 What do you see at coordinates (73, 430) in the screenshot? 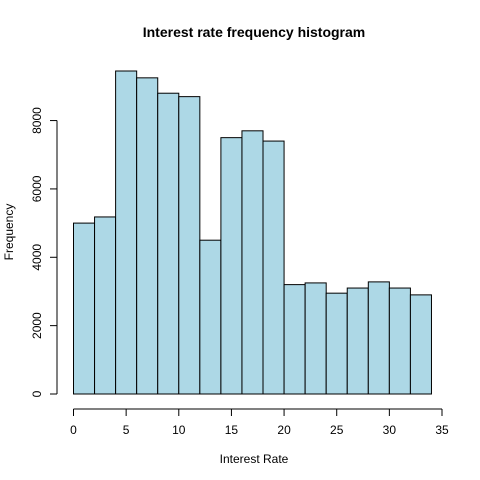
I see `x-tick-label: 0` at bounding box center [73, 430].